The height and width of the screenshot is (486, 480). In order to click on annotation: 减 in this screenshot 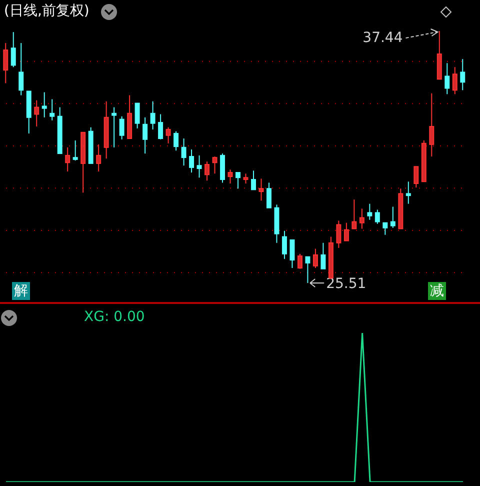, I will do `click(437, 291)`.